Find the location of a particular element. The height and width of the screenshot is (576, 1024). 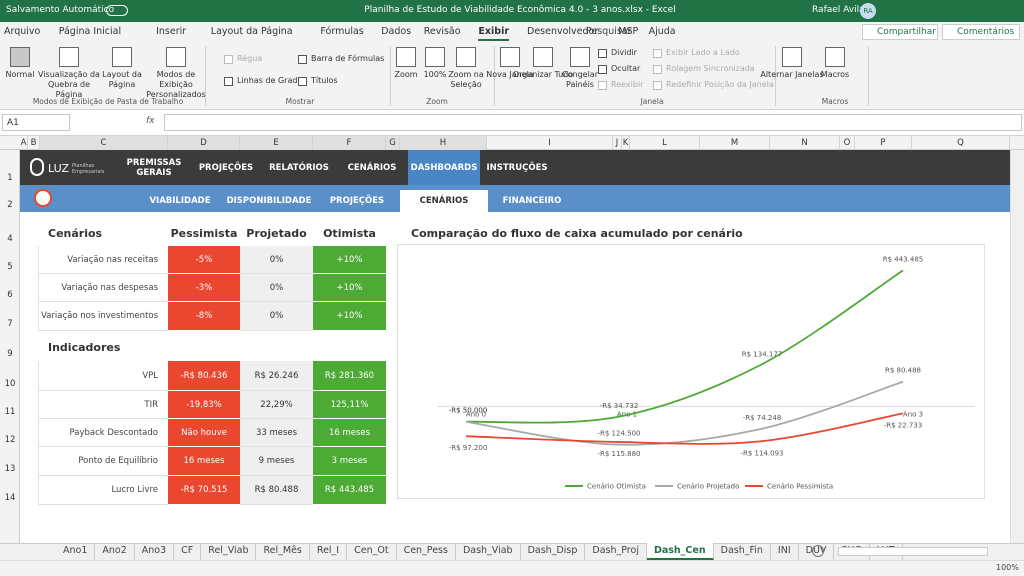

ribbon-option: Rolagem Sincronizada is located at coordinates (710, 68).